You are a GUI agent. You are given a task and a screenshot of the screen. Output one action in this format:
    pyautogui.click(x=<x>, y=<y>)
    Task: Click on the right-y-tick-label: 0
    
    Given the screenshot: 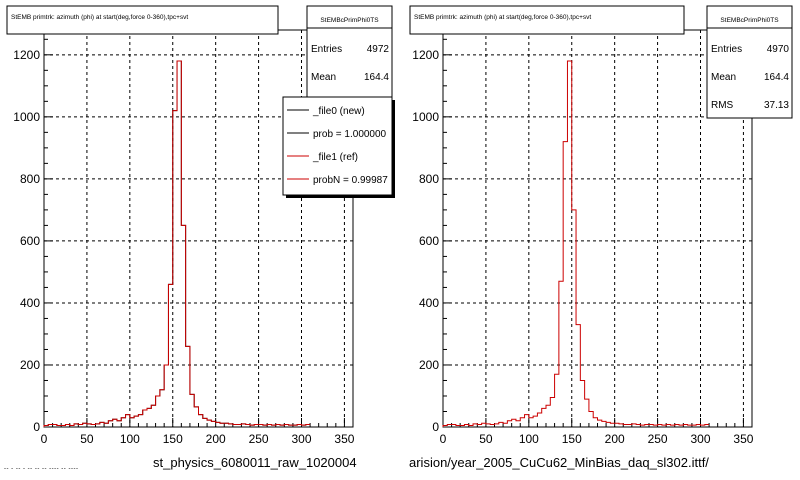 What is the action you would take?
    pyautogui.click(x=435, y=427)
    